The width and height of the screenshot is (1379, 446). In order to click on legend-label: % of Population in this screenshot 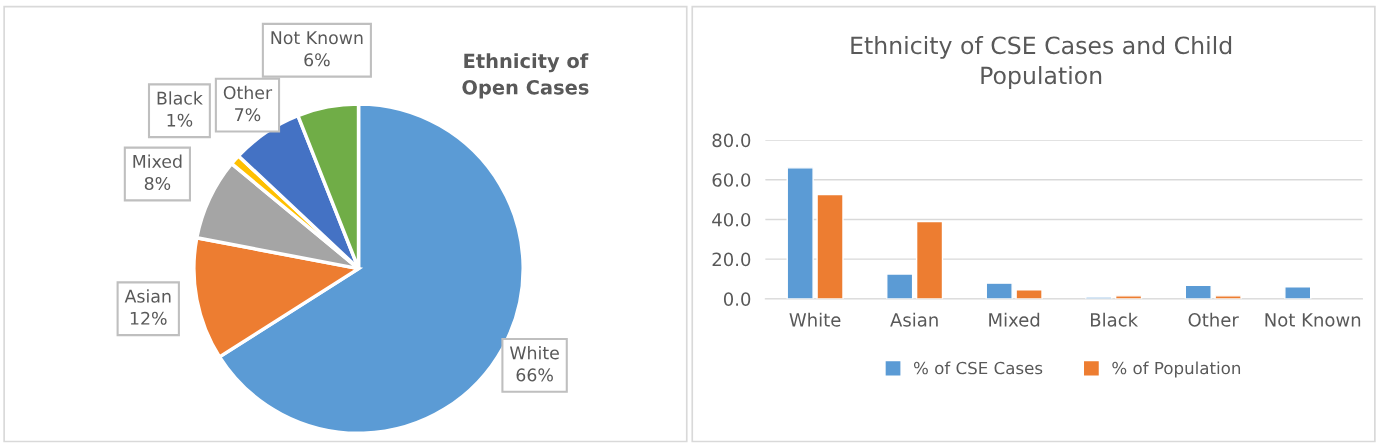, I will do `click(1176, 369)`.